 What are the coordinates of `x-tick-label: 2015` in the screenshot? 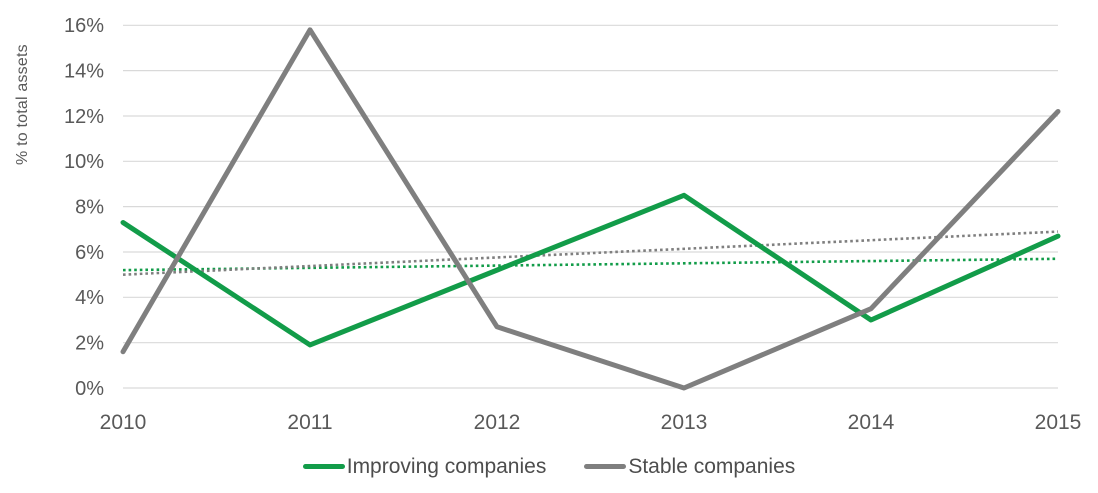 It's located at (1058, 422).